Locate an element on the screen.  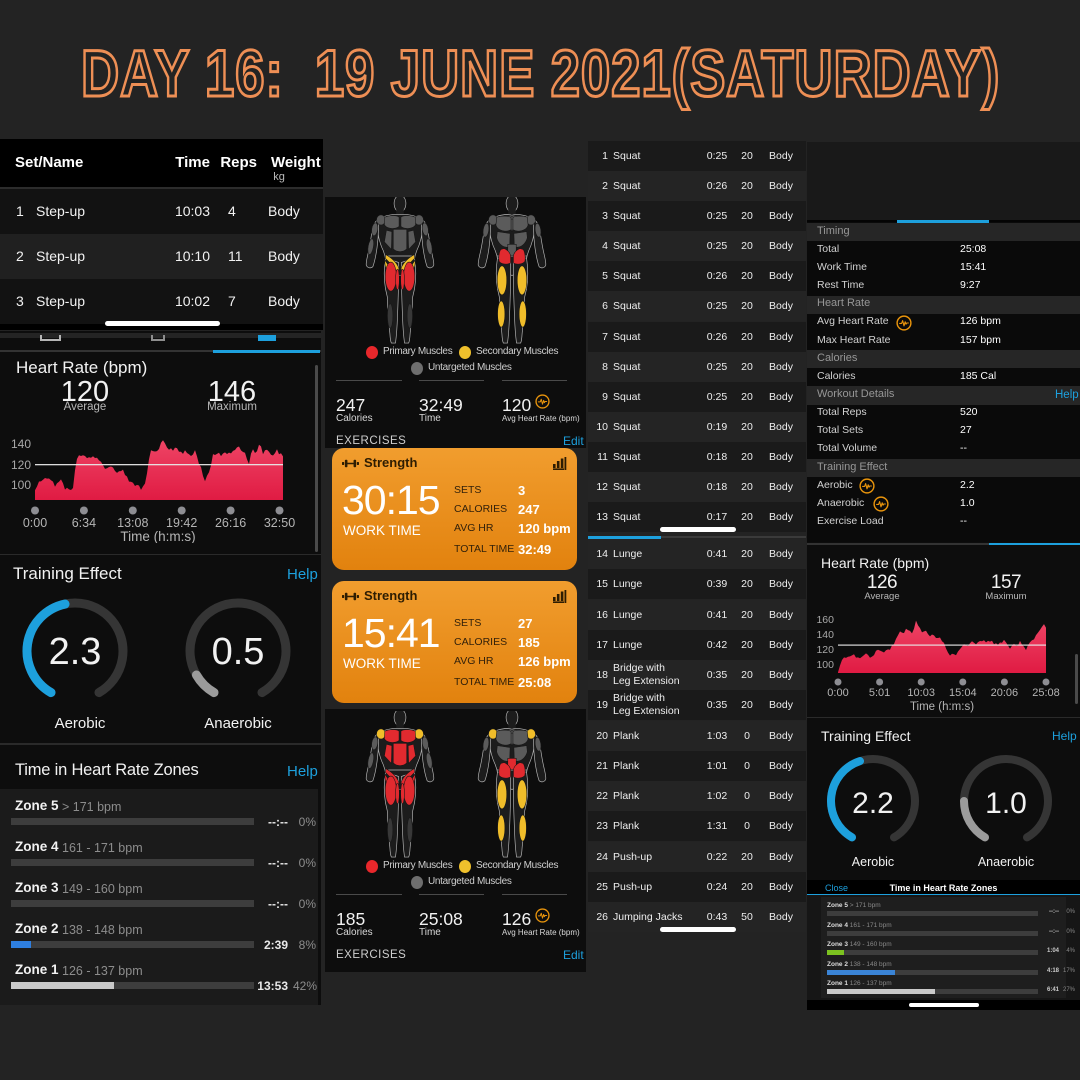
svg-text: 2.2 is located at coordinates (873, 803).